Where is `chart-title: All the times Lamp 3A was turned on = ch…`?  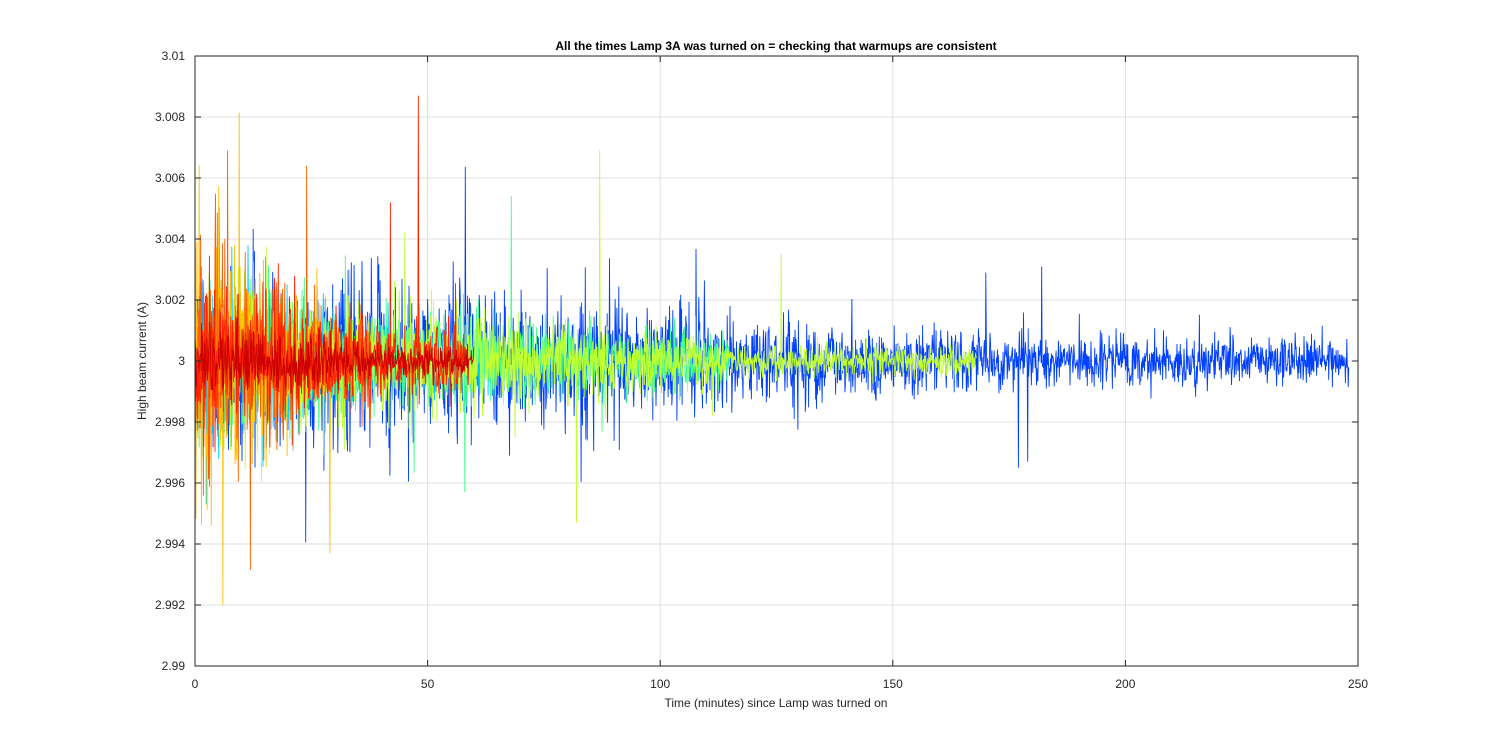
chart-title: All the times Lamp 3A was turned on = ch… is located at coordinates (775, 46).